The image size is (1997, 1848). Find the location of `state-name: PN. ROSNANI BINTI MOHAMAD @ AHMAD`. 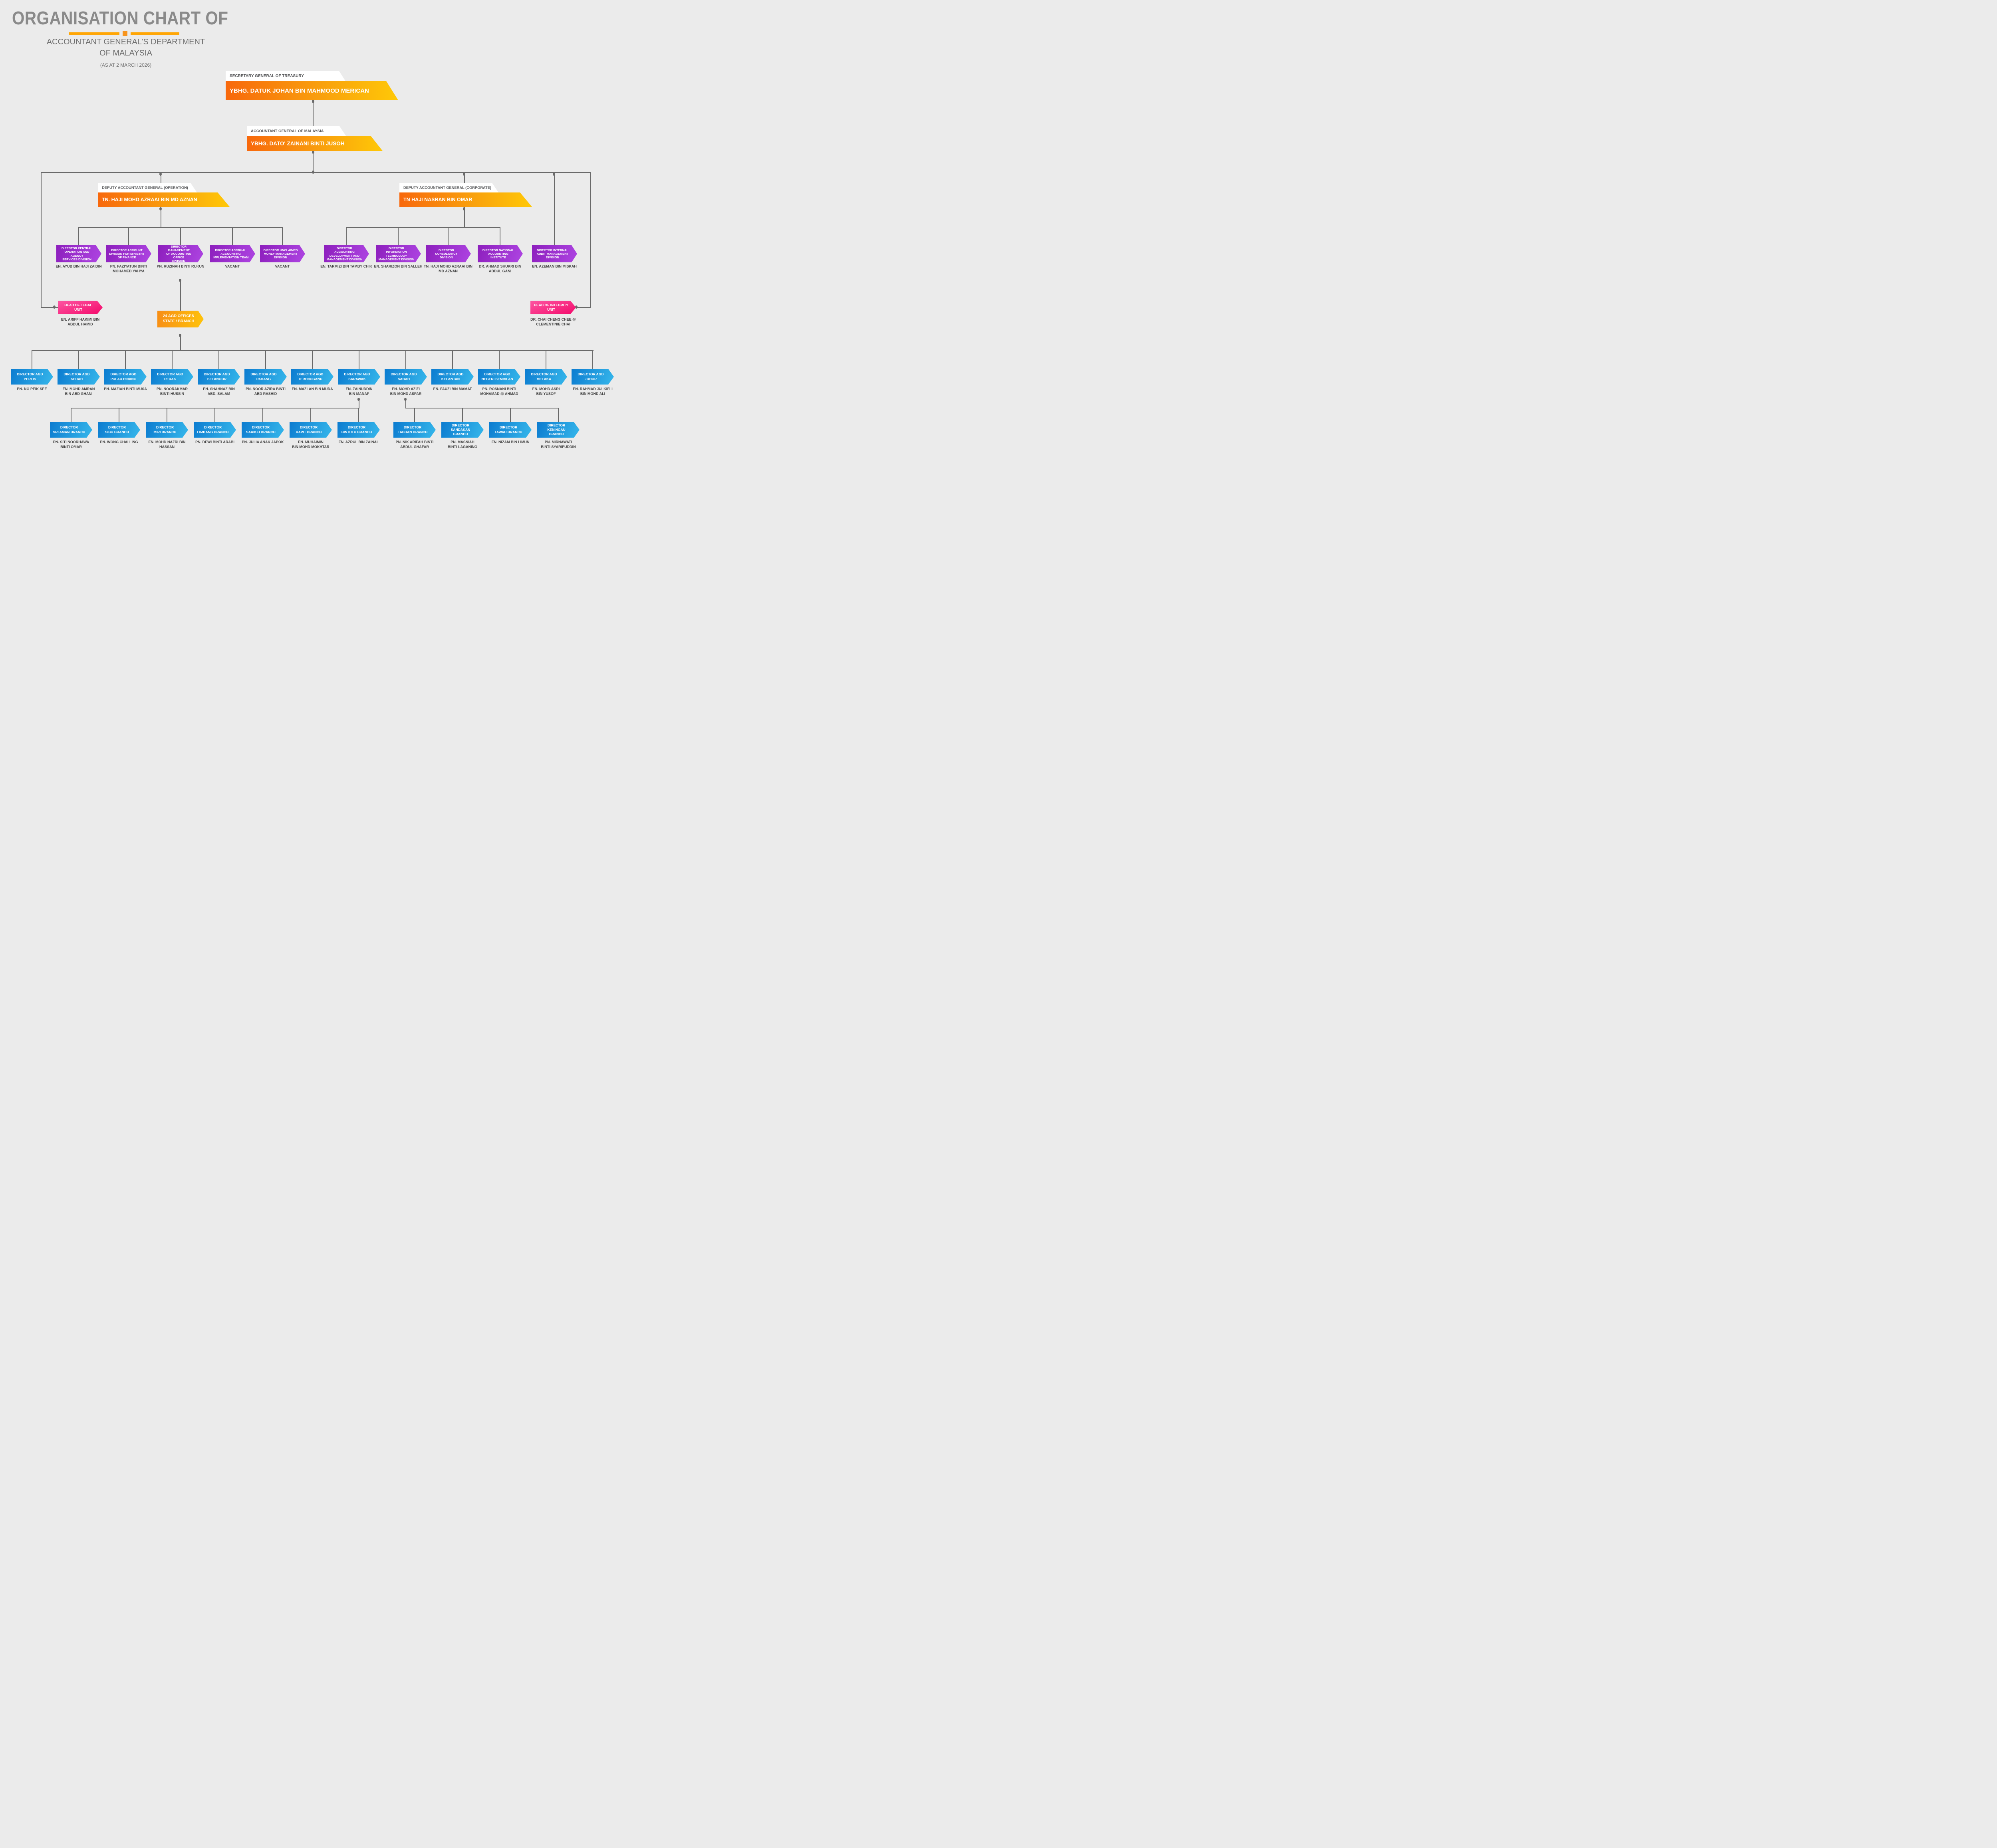

state-name: PN. ROSNANI BINTI MOHAMAD @ AHMAD is located at coordinates (499, 391).